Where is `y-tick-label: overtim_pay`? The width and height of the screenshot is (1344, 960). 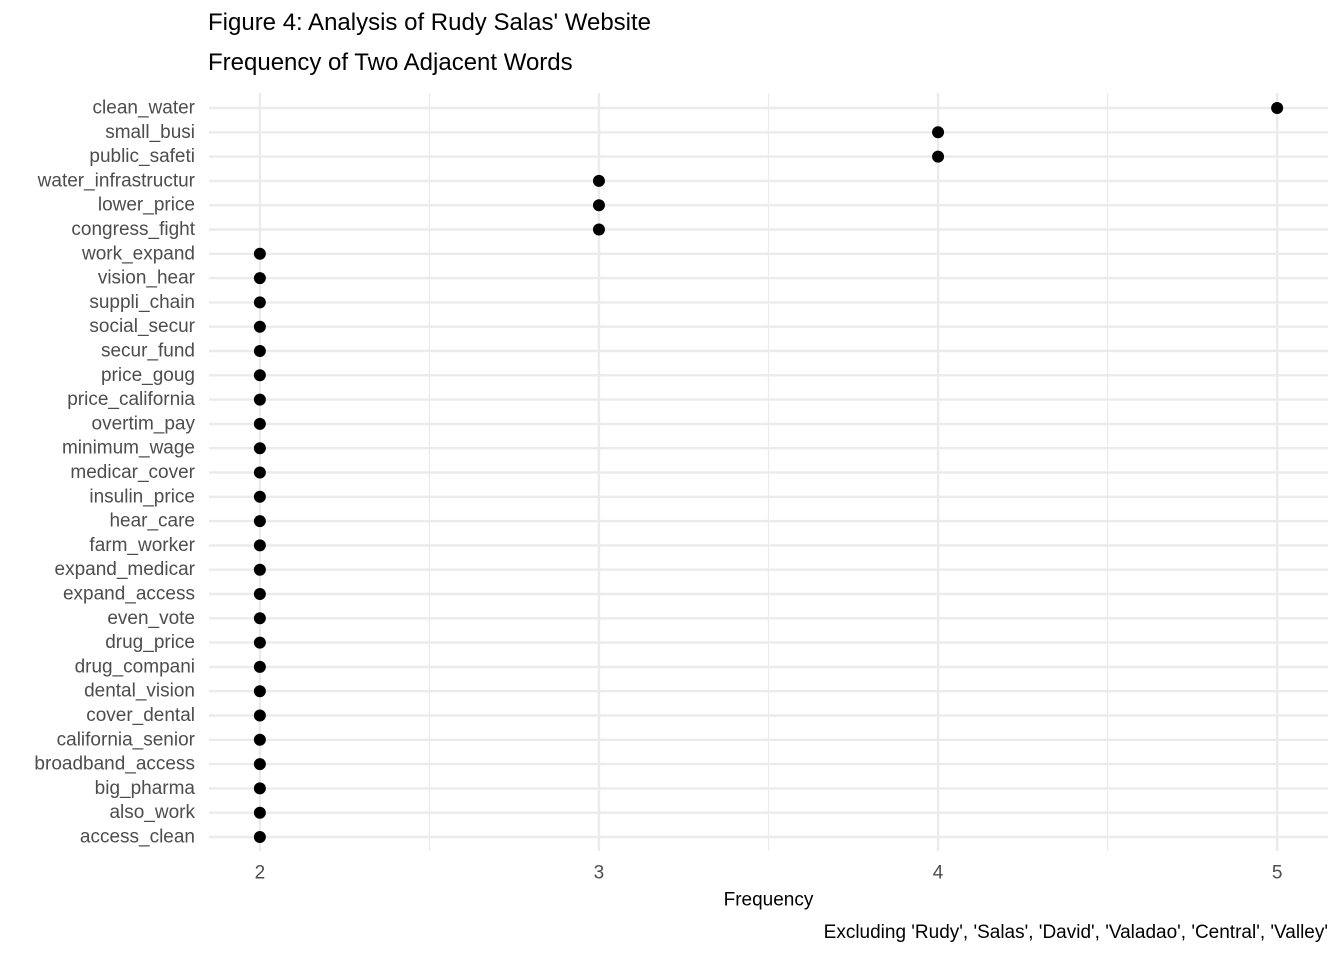 y-tick-label: overtim_pay is located at coordinates (144, 423).